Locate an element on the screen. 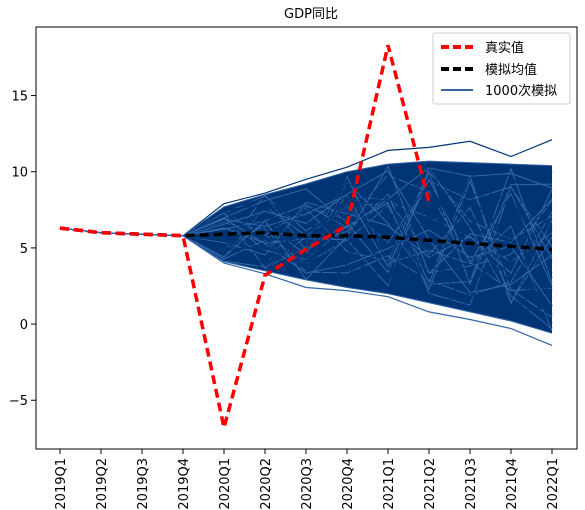 The image size is (585, 510). y-tick-label: −5 is located at coordinates (18, 401).